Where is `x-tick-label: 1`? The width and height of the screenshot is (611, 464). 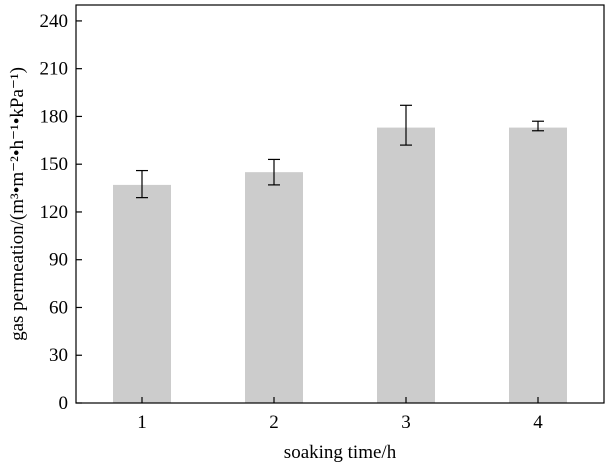 x-tick-label: 1 is located at coordinates (142, 422).